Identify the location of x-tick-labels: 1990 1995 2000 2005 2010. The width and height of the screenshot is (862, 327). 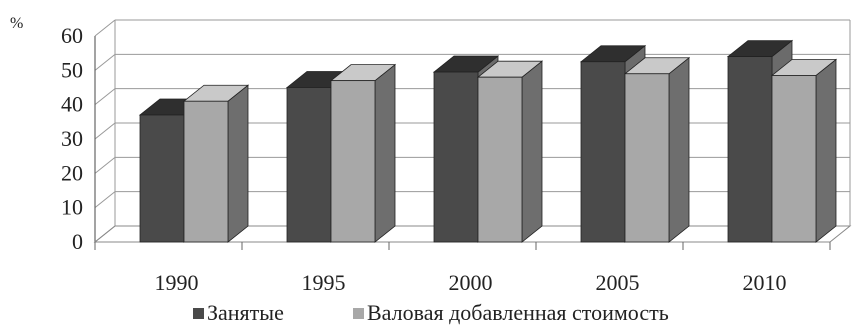
(471, 282).